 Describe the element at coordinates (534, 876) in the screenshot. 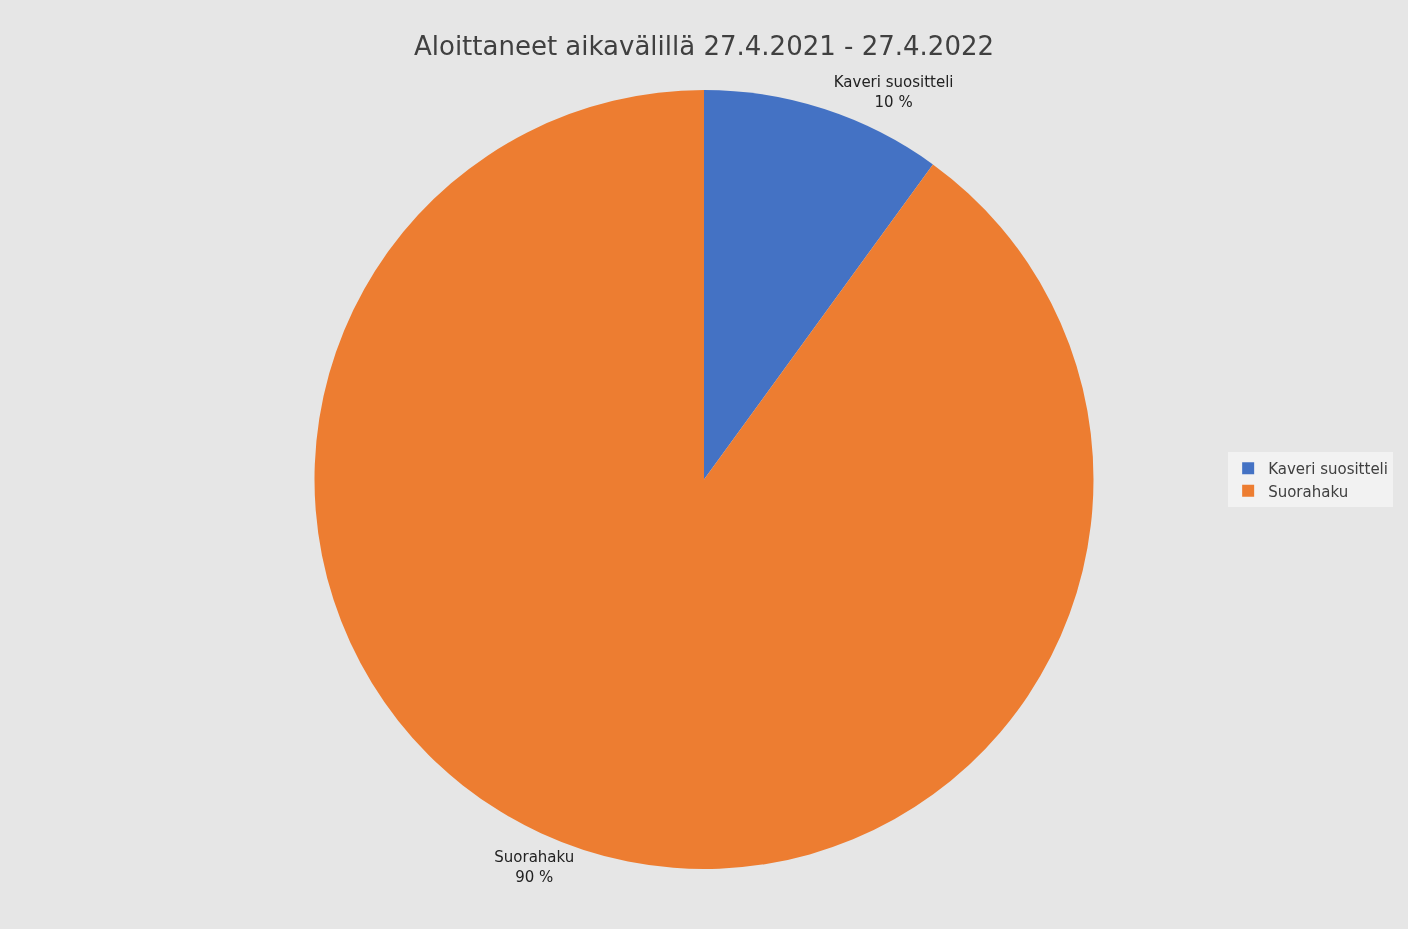

I see `data-label: 90 %` at that location.